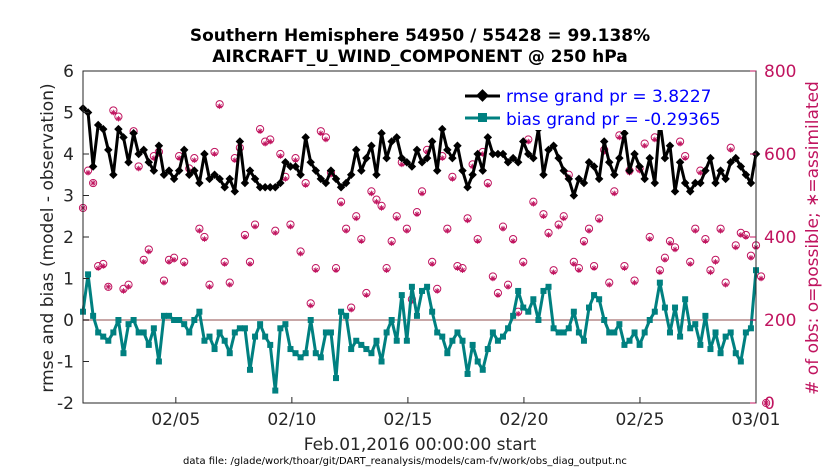  I want to click on x-tick-label: 02/25, so click(639, 420).